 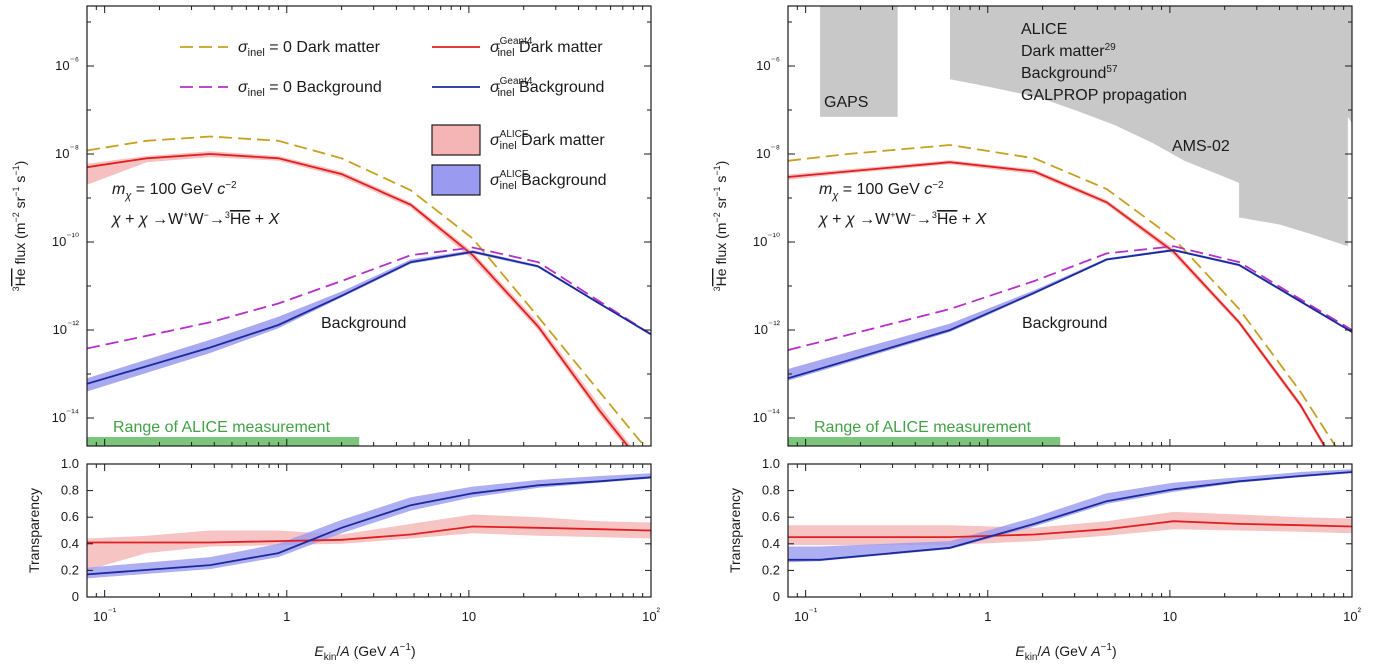 I want to click on legend-band-label-1: σALICE inel Background, so click(x=548, y=180).